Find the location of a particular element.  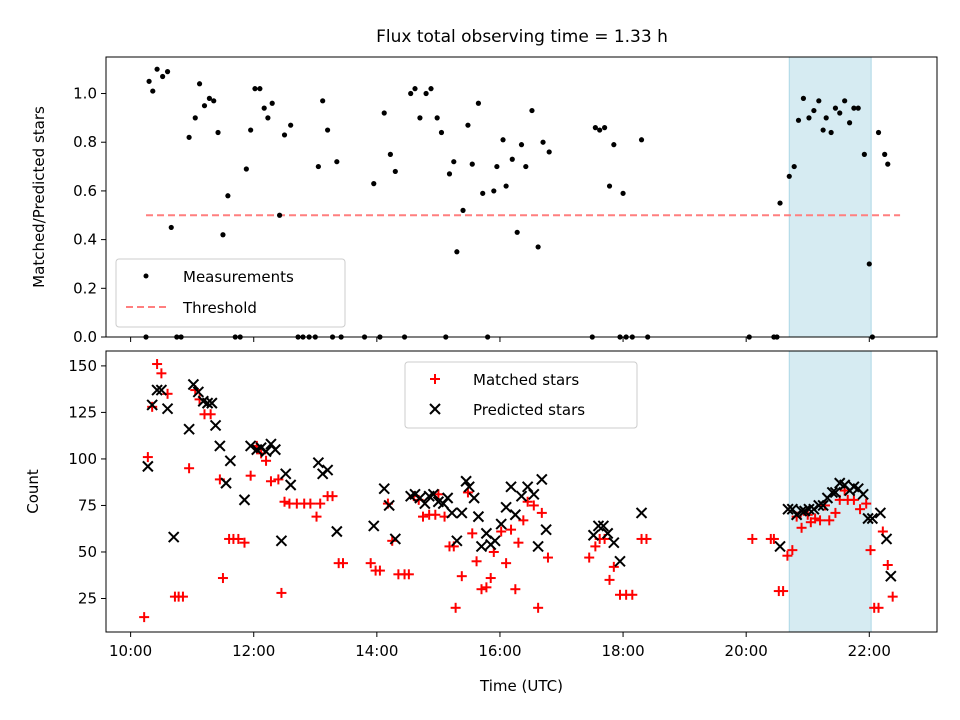

legend-box-bottom is located at coordinates (521, 395).